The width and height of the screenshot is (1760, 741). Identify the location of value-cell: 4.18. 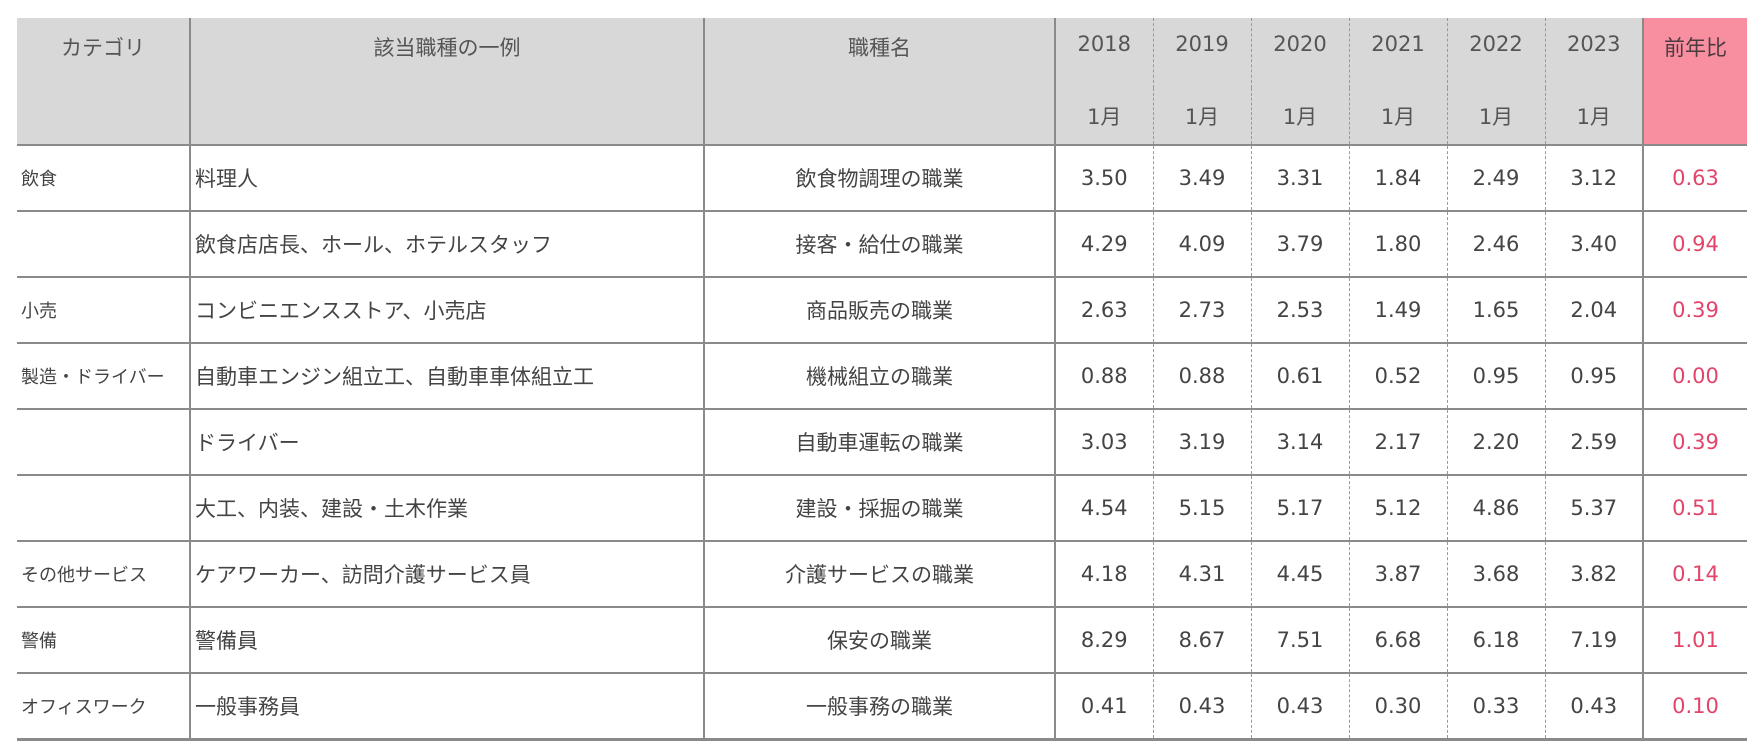
(1103, 573).